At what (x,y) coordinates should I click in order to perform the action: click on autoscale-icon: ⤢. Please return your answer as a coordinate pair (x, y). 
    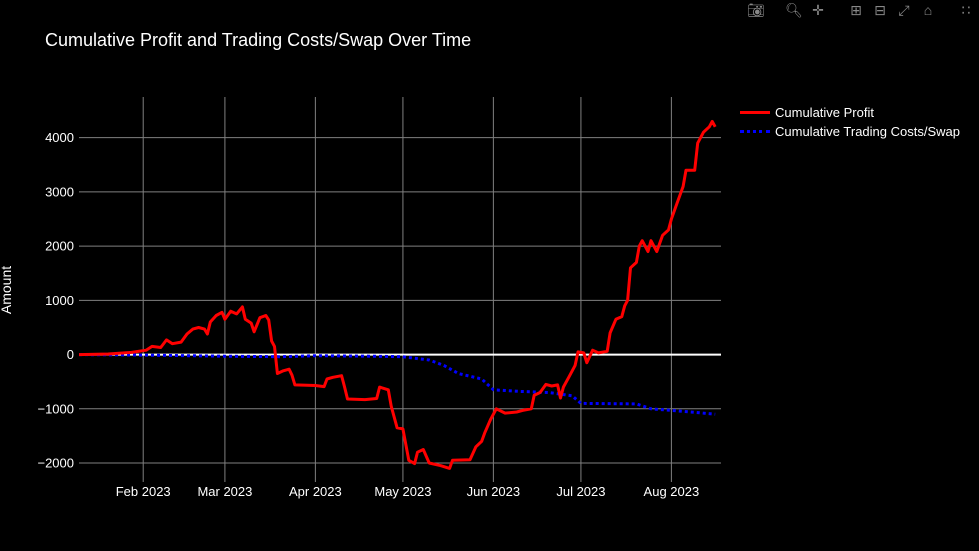
    Looking at the image, I should click on (904, 10).